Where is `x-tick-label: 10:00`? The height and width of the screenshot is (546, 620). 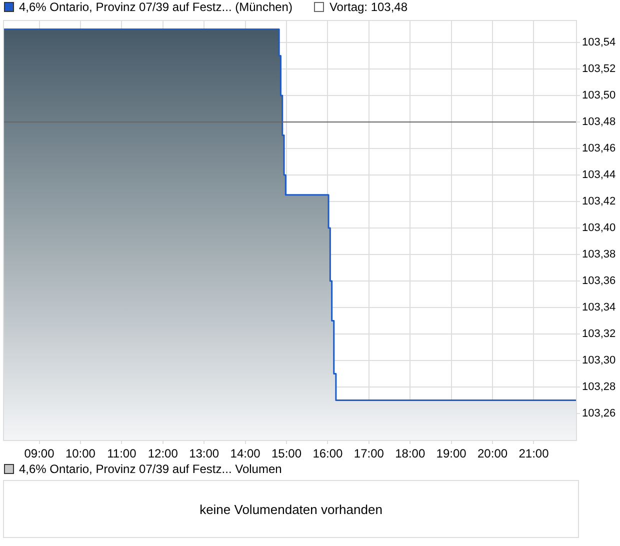 x-tick-label: 10:00 is located at coordinates (80, 453).